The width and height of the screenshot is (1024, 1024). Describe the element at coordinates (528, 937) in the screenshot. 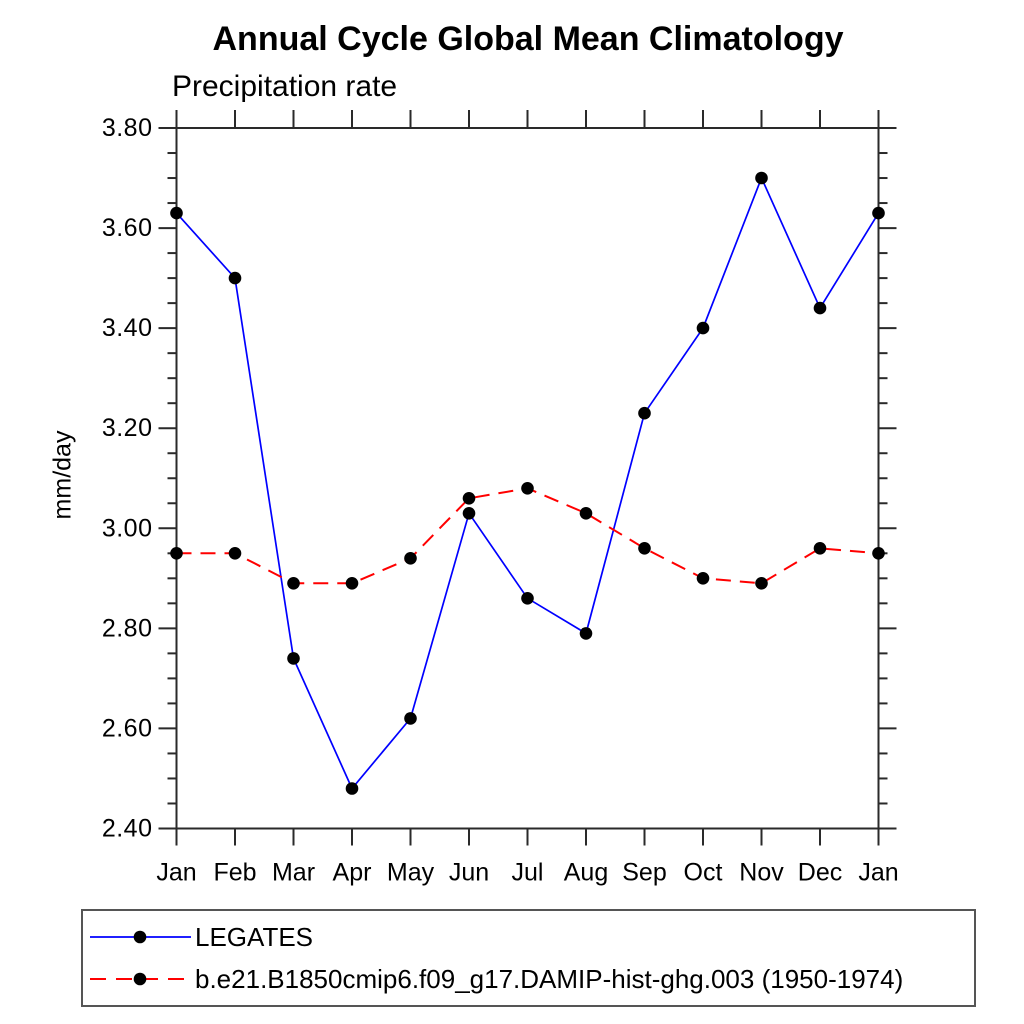

I see `legend-item-legates: LEGATES` at that location.